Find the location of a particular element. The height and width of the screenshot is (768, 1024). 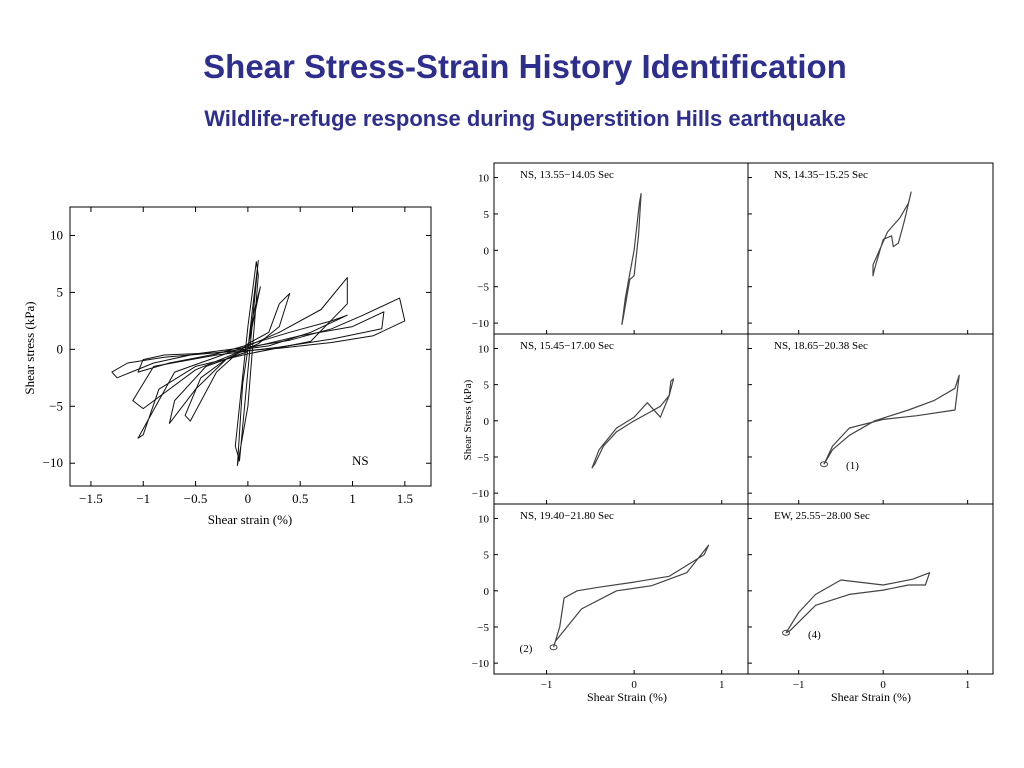

main-annotation-ns: NS is located at coordinates (360, 460).